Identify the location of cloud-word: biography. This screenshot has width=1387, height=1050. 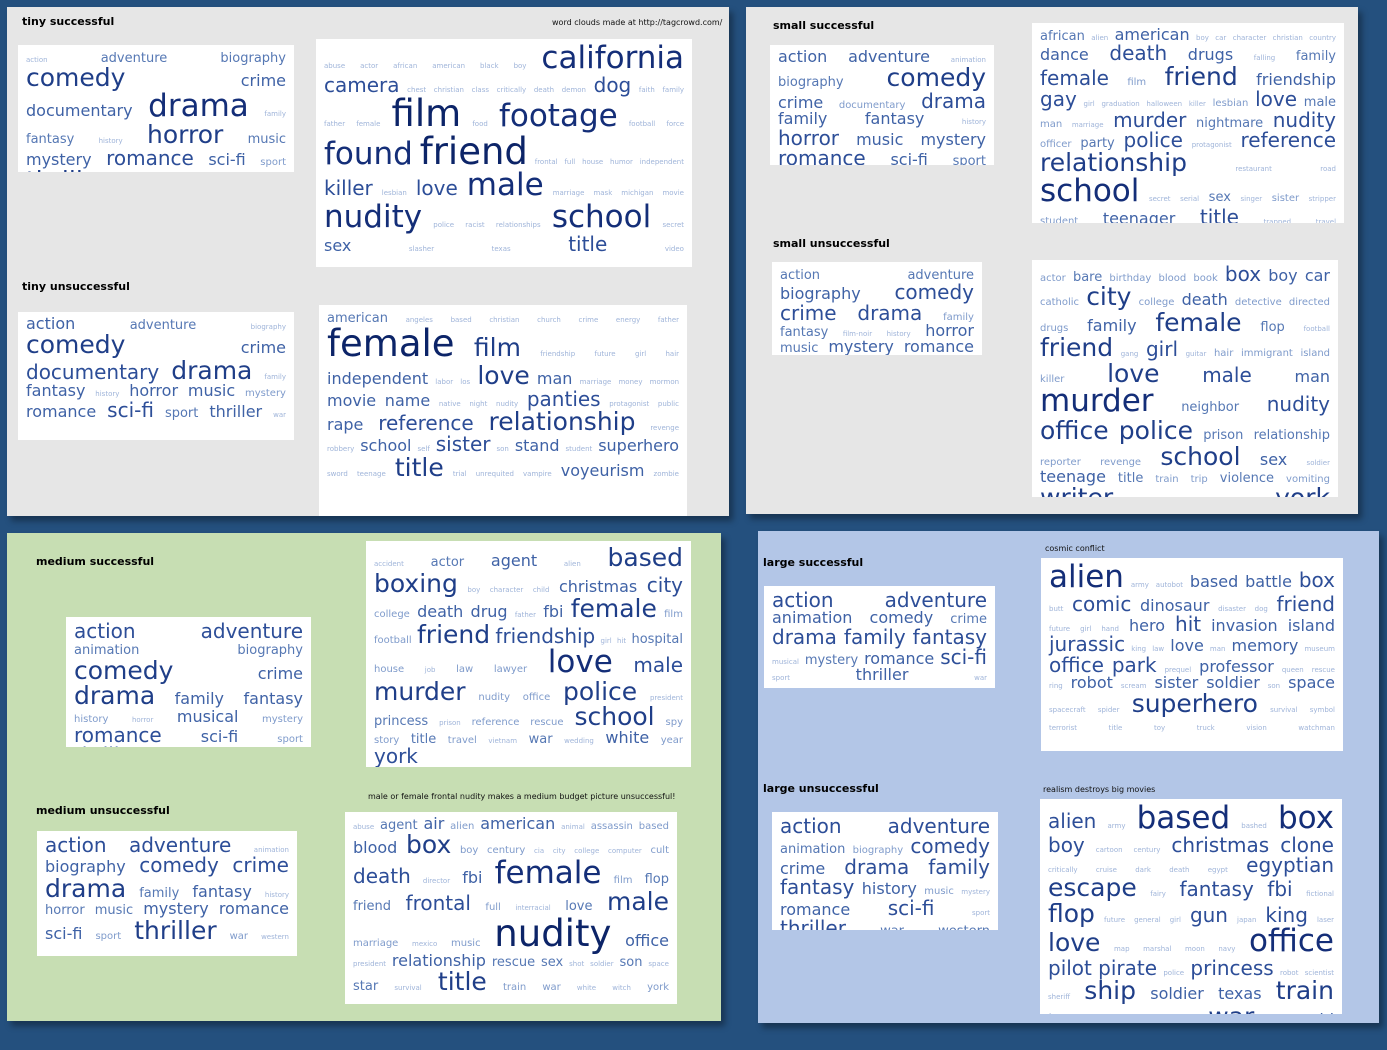
(253, 58).